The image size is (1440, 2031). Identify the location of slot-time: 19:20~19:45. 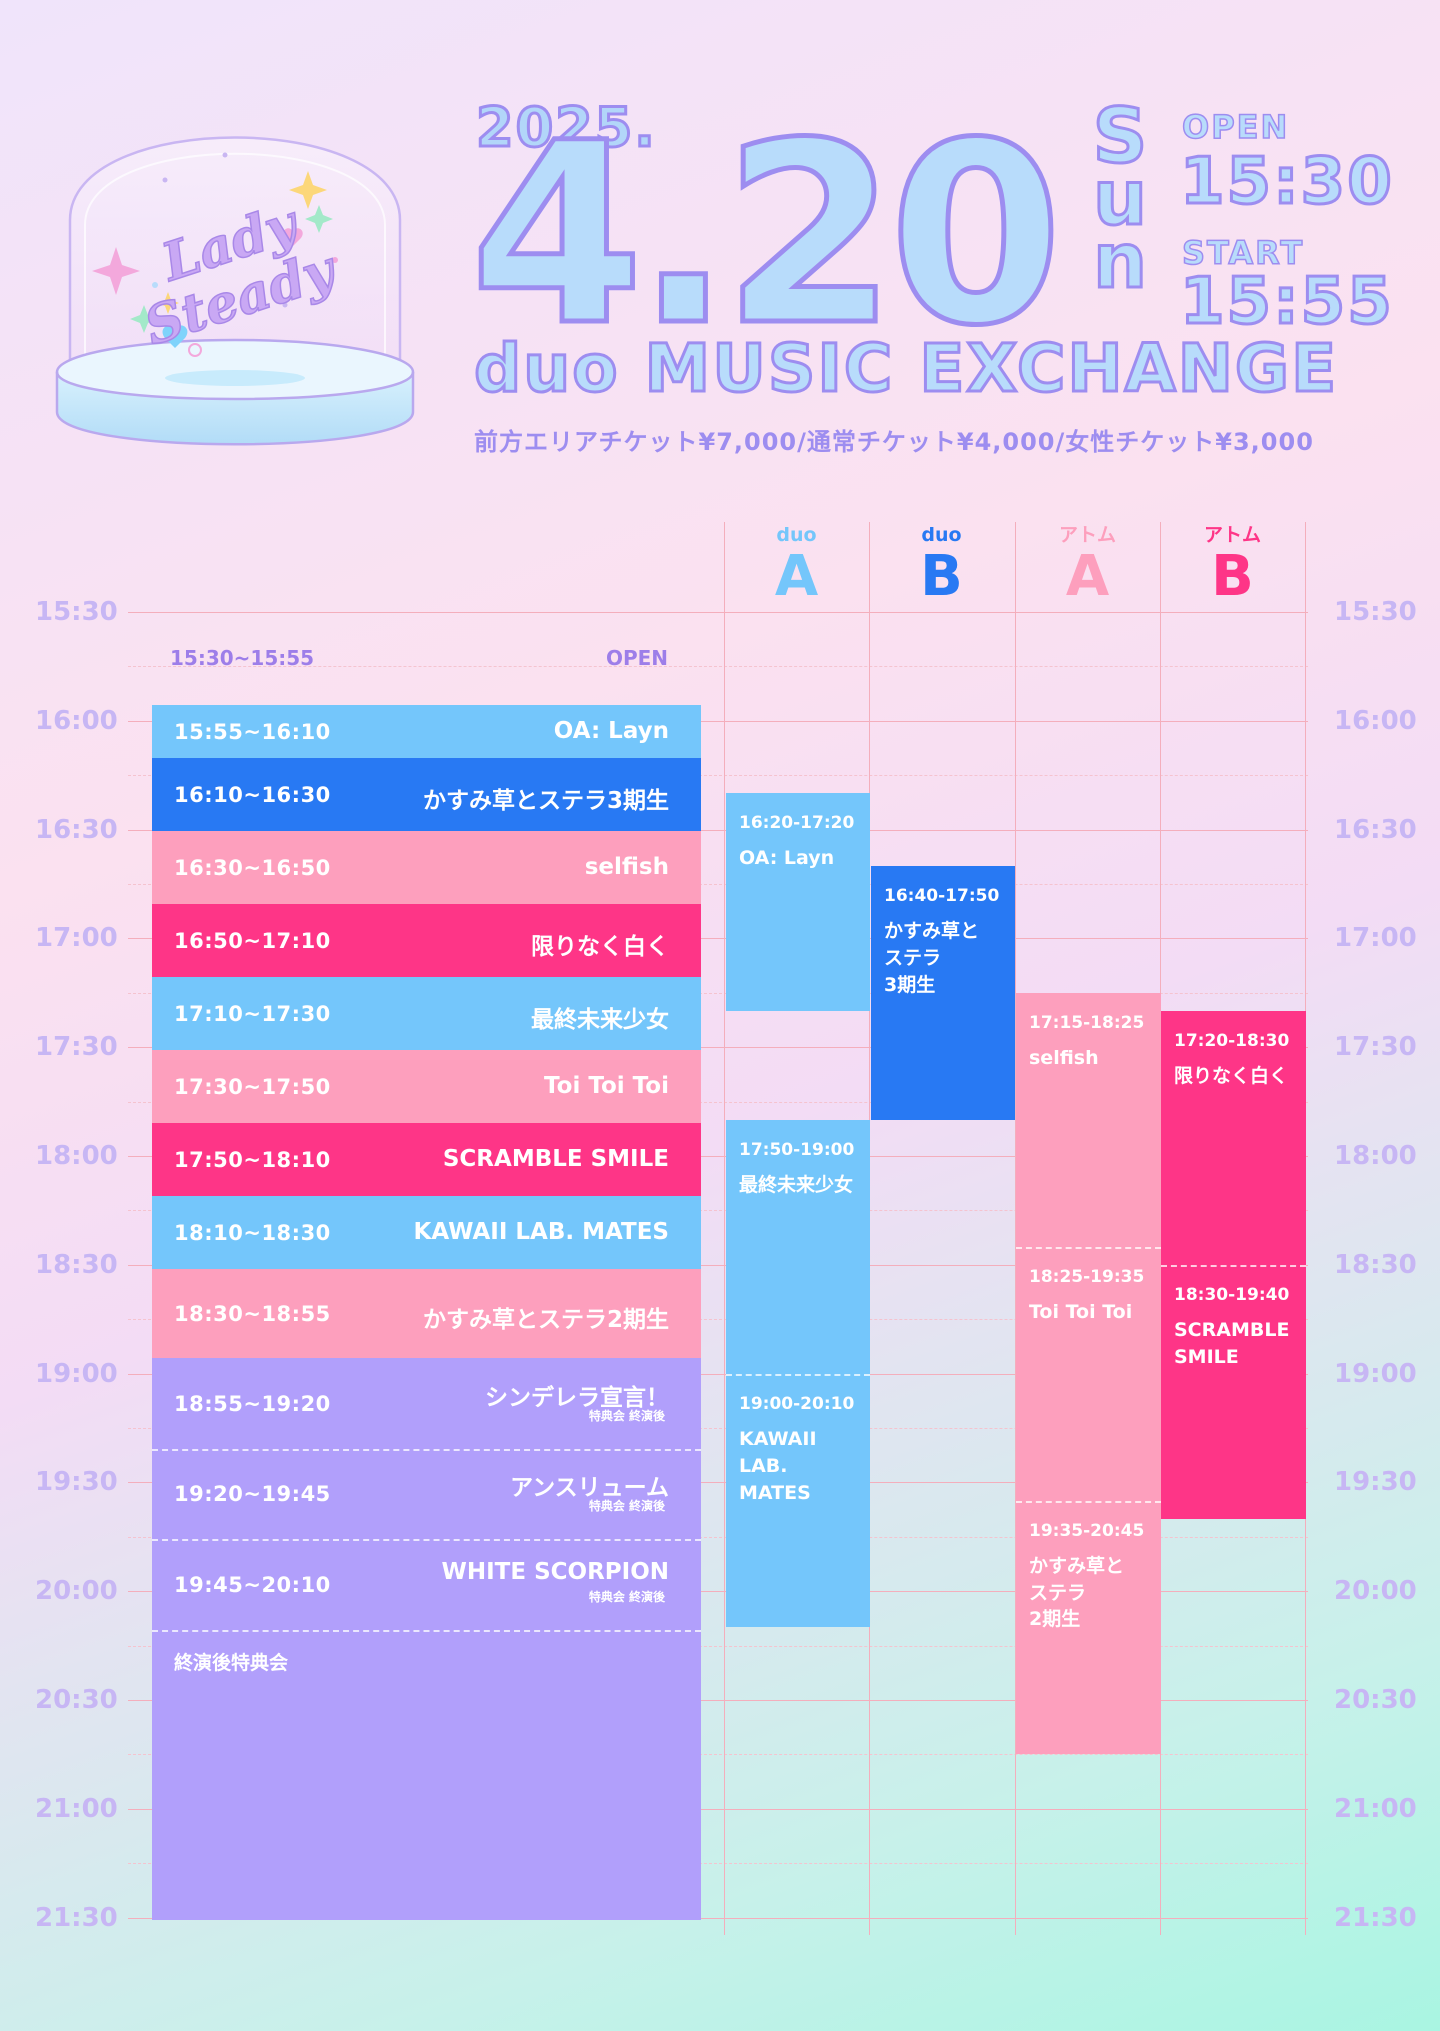
(252, 1494).